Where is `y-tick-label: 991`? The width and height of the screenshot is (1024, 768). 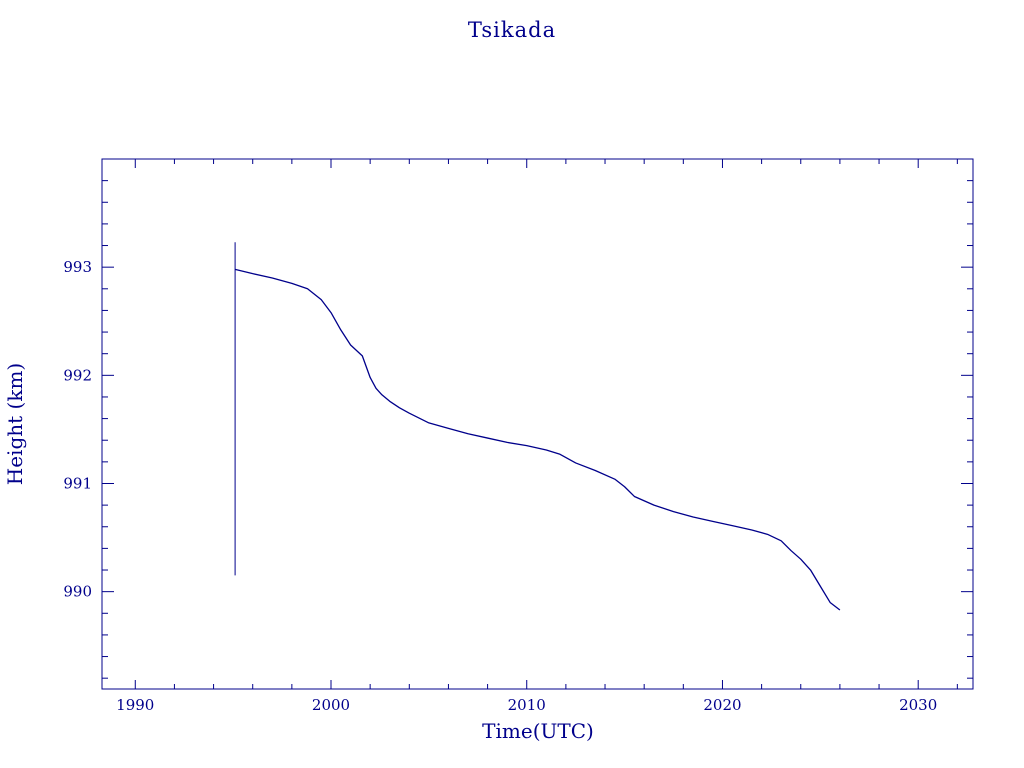
y-tick-label: 991 is located at coordinates (77, 483).